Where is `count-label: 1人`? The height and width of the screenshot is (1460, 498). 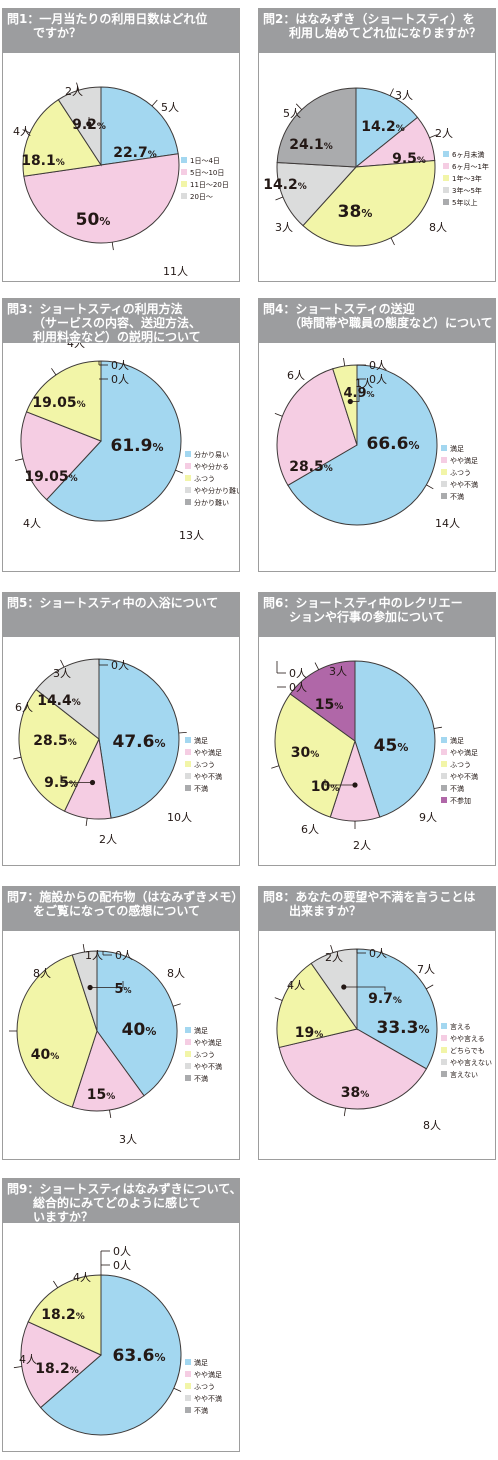
count-label: 1人 is located at coordinates (364, 383).